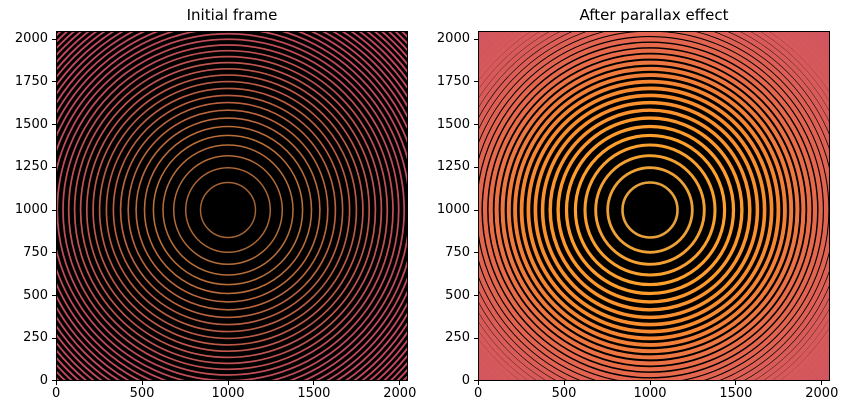 This screenshot has height=418, width=849. Describe the element at coordinates (822, 393) in the screenshot. I see `x-tick-label: 2000` at that location.